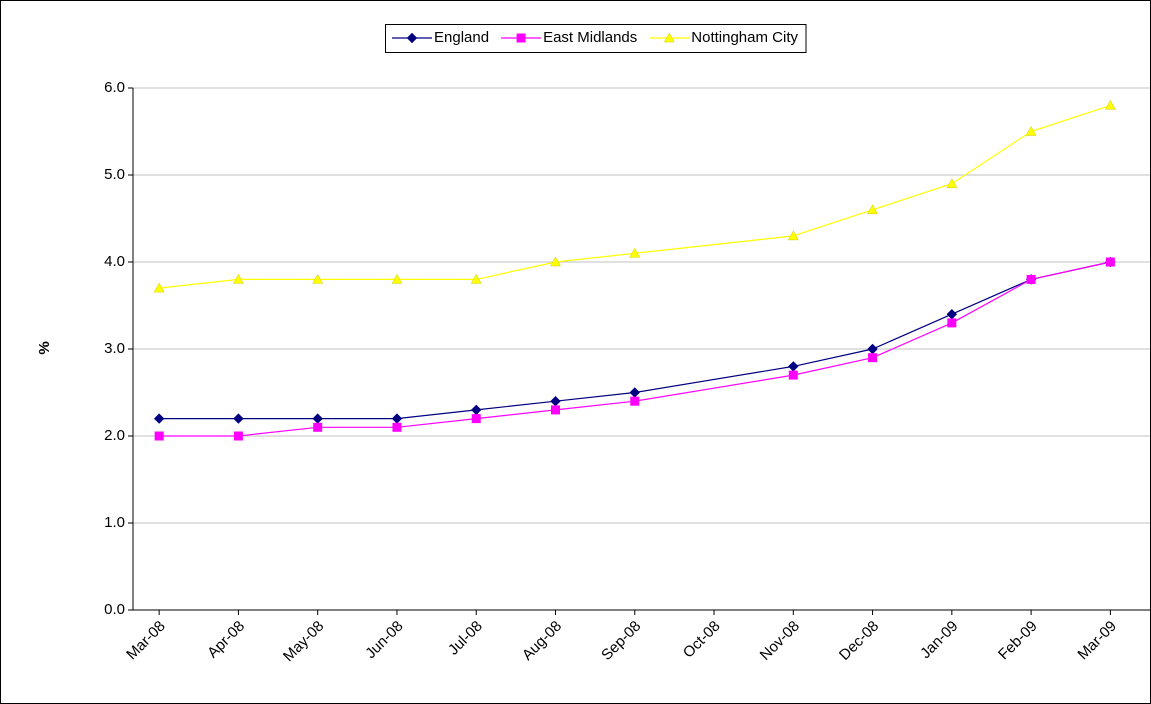 The width and height of the screenshot is (1151, 704). I want to click on y-tick-label: 6.0, so click(114, 87).